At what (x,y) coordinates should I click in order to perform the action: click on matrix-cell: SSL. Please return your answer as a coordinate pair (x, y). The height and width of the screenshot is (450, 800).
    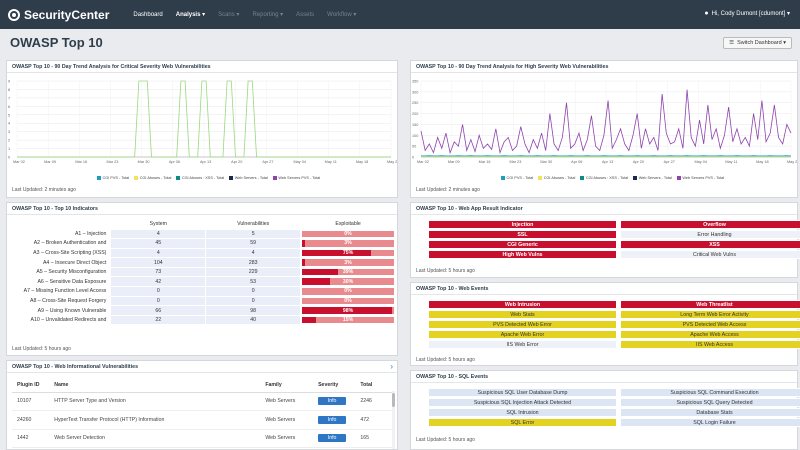
    Looking at the image, I should click on (522, 234).